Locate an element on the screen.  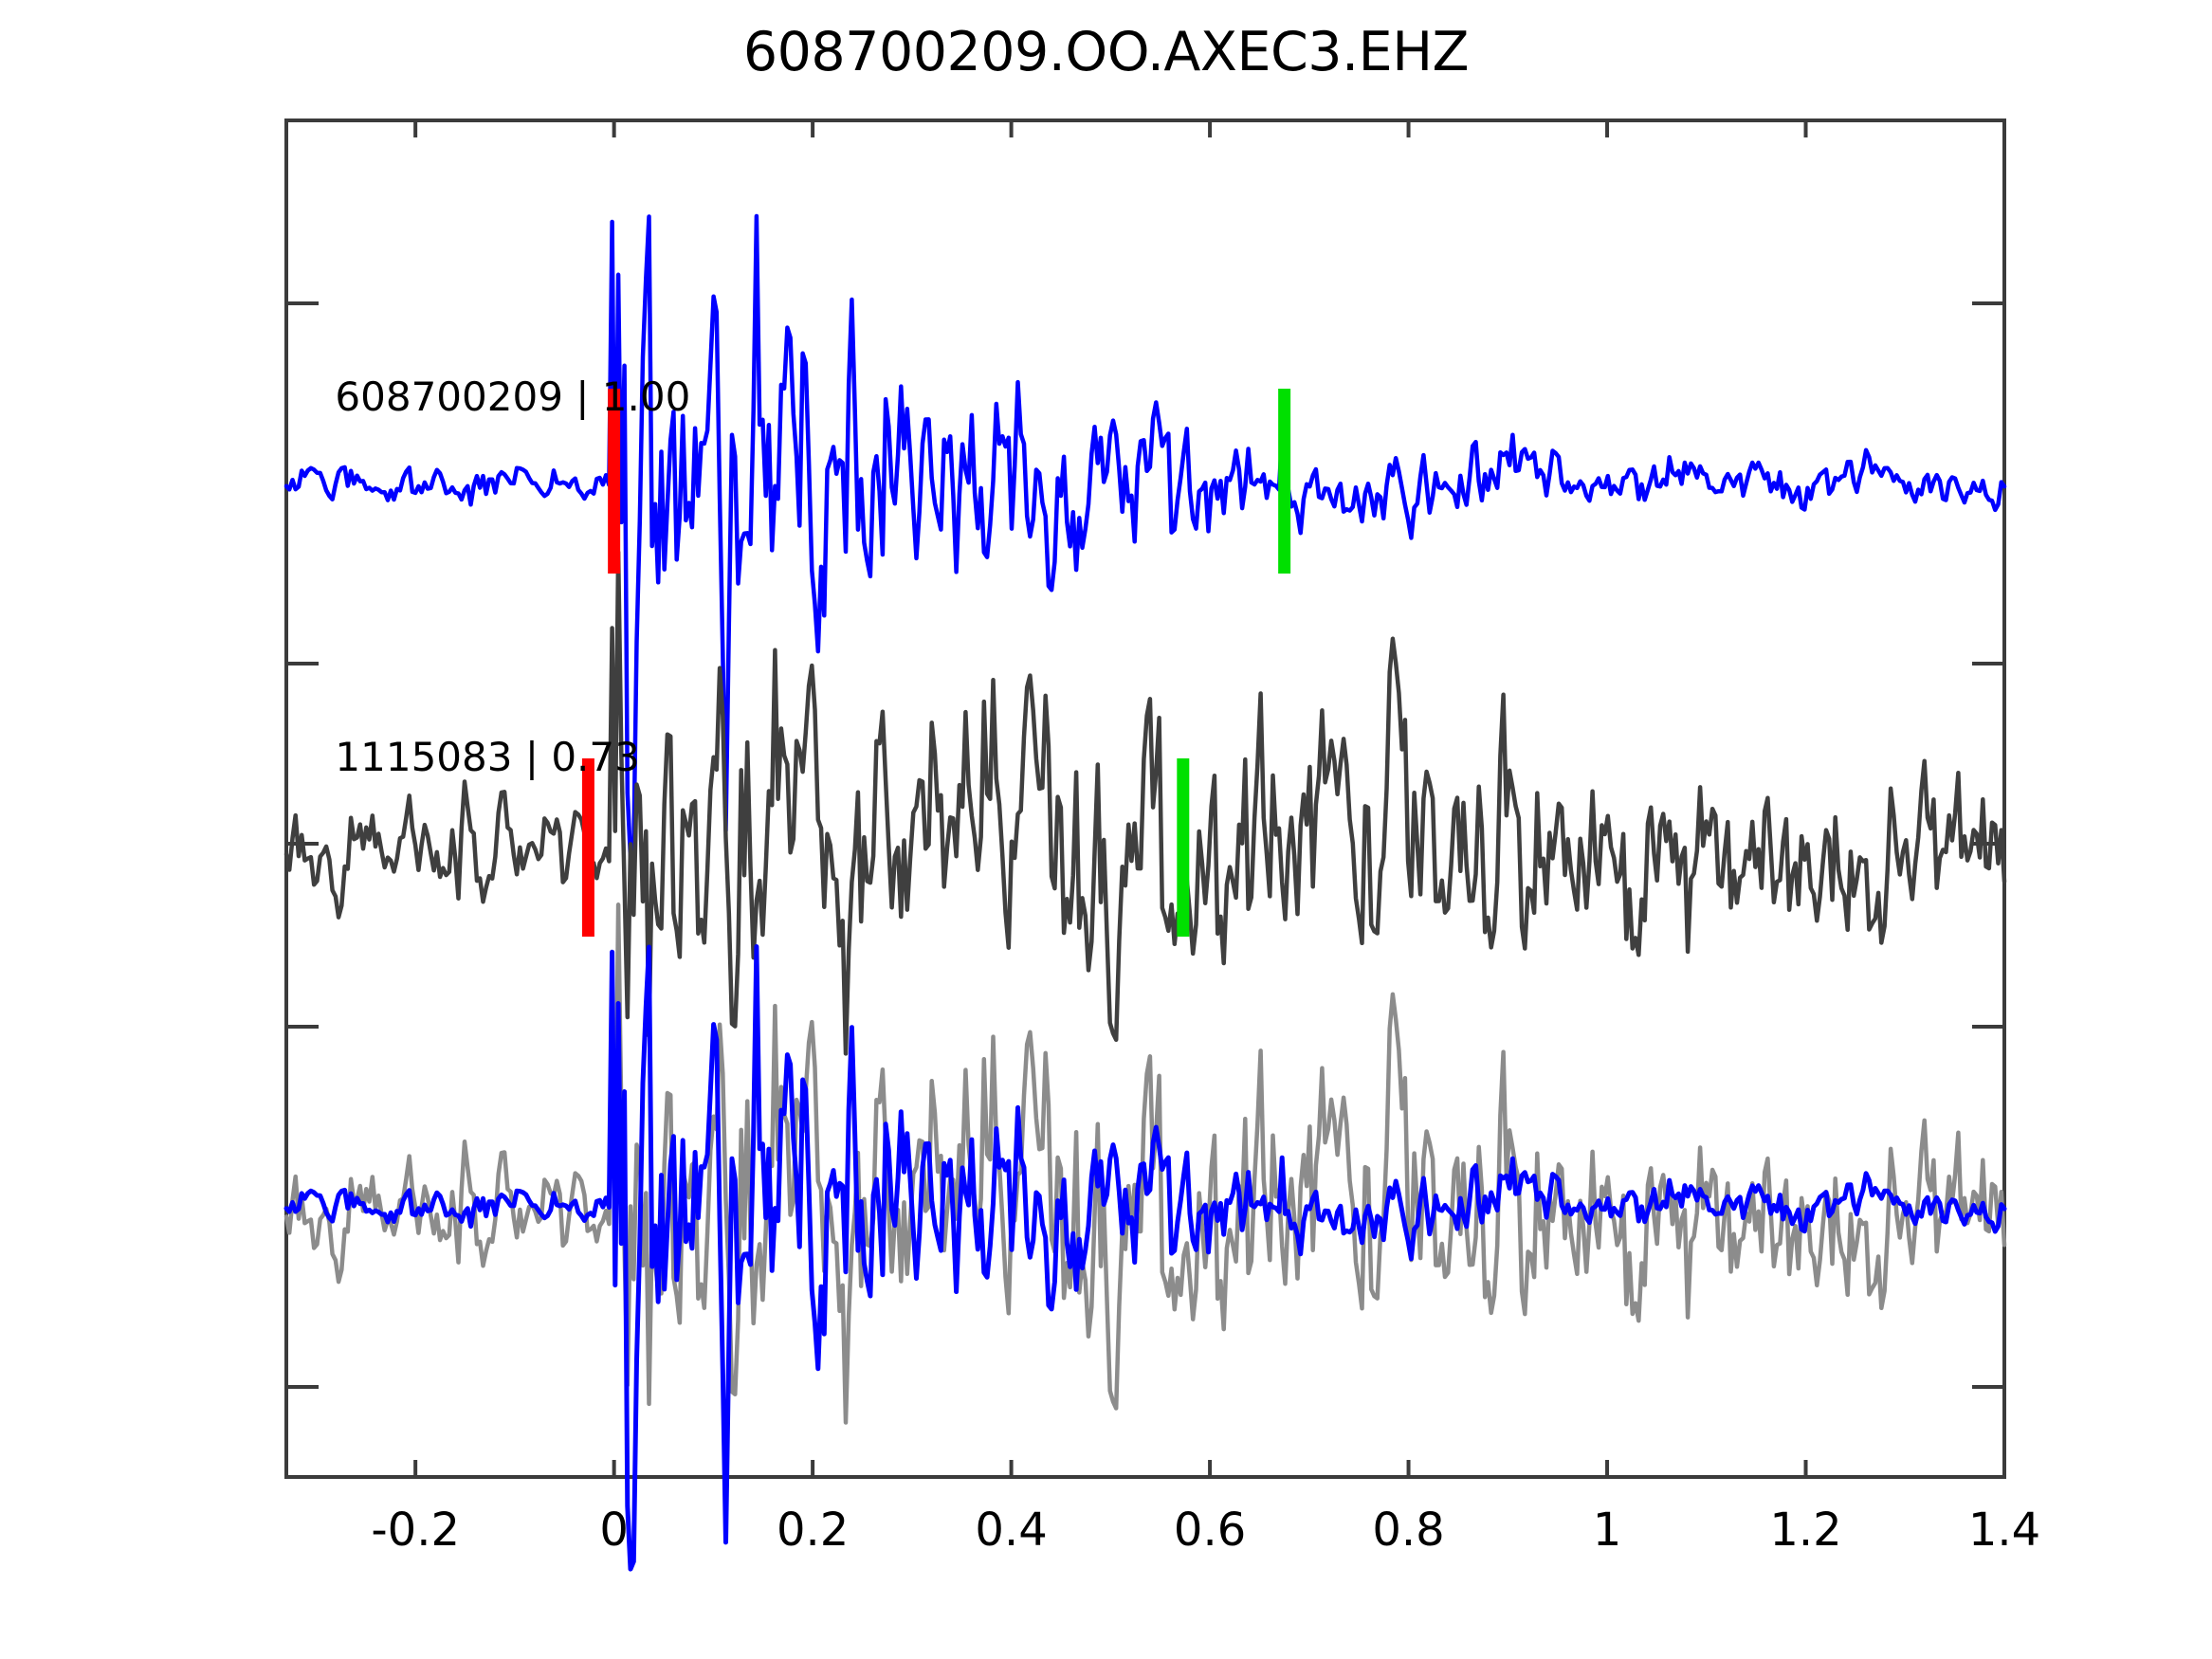
x-tick-label: 1.2 is located at coordinates (1805, 1530).